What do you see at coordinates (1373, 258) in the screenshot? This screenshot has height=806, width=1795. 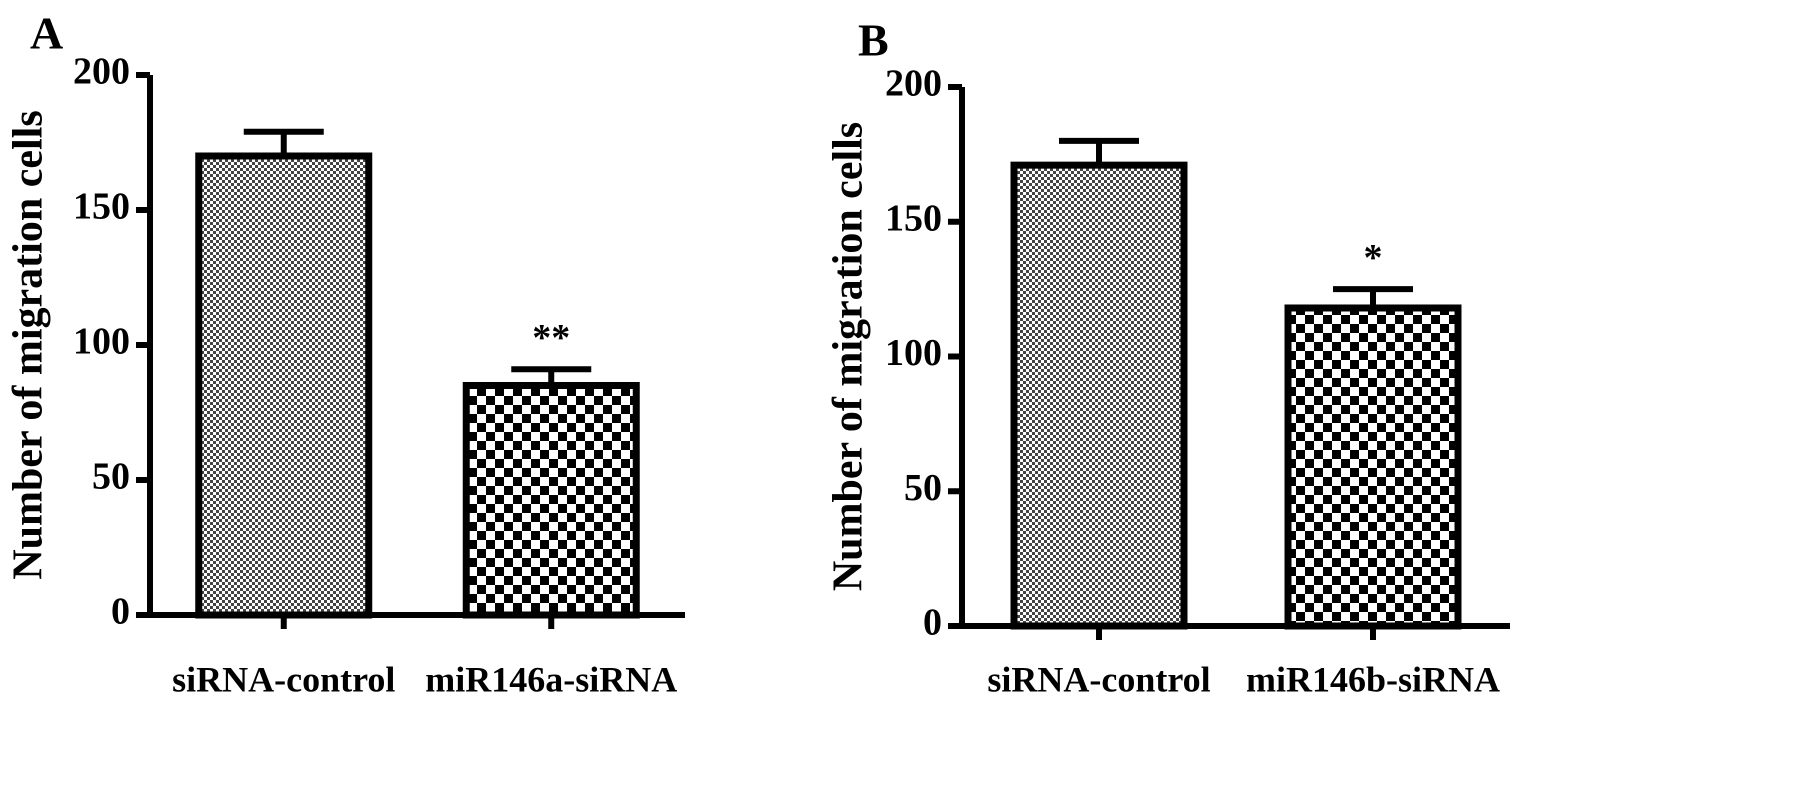 I see `significance: *` at bounding box center [1373, 258].